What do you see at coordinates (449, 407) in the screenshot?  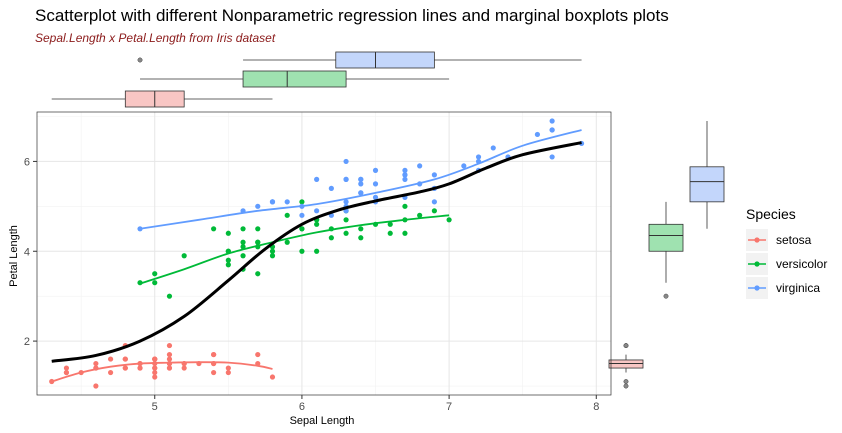 I see `x-tick-label: 7` at bounding box center [449, 407].